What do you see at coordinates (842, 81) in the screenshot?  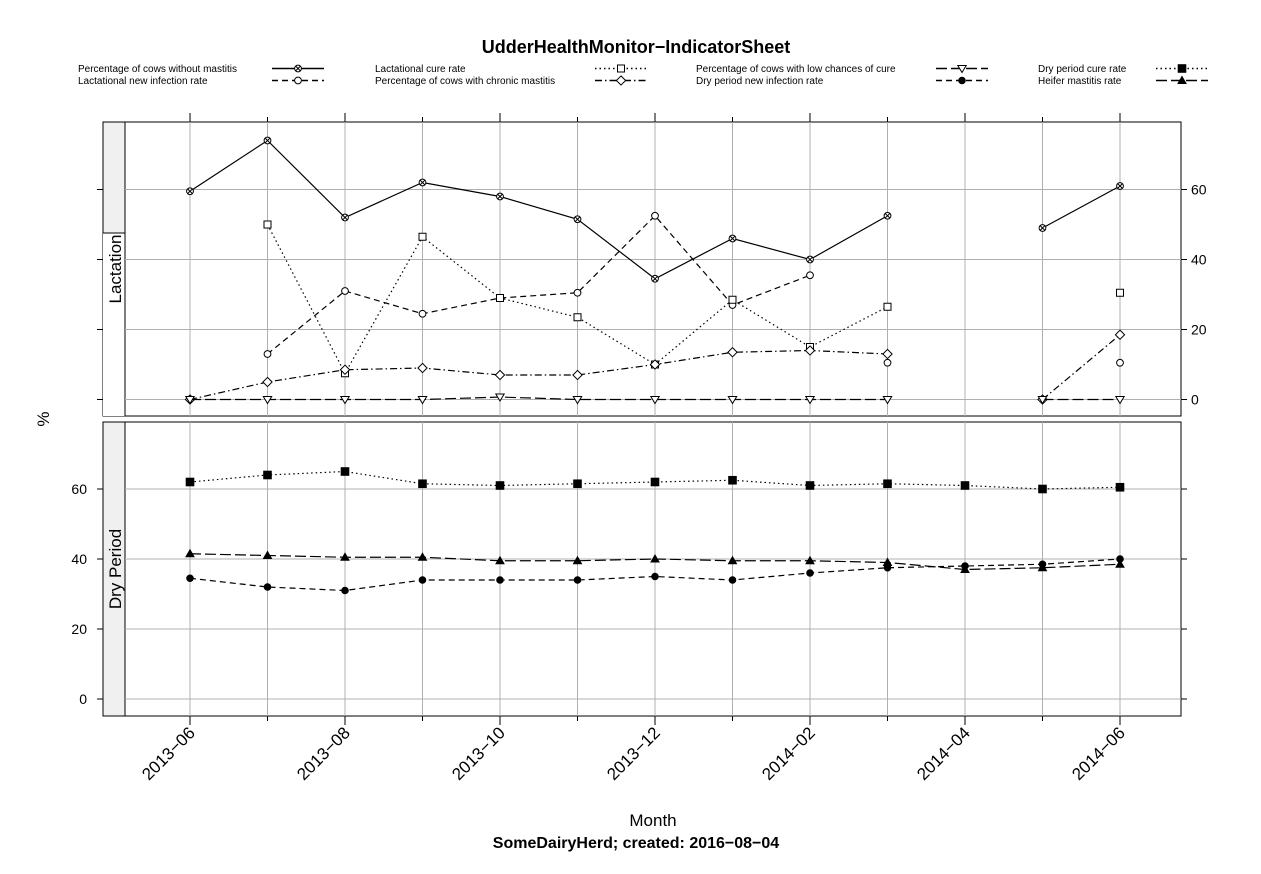 I see `legend-item-dry-period-new-infection-rate: Dry period new infection rate` at bounding box center [842, 81].